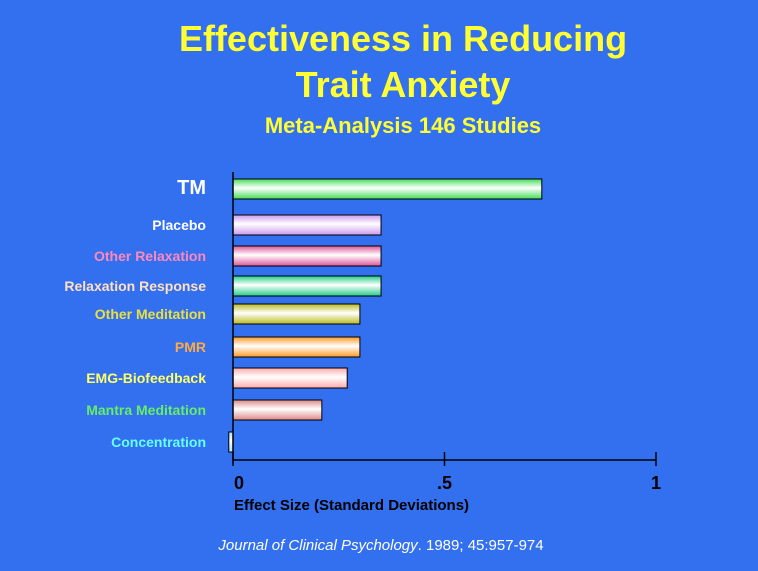 The height and width of the screenshot is (571, 758). I want to click on citation-details: . 1989; 45:957-974, so click(480, 545).